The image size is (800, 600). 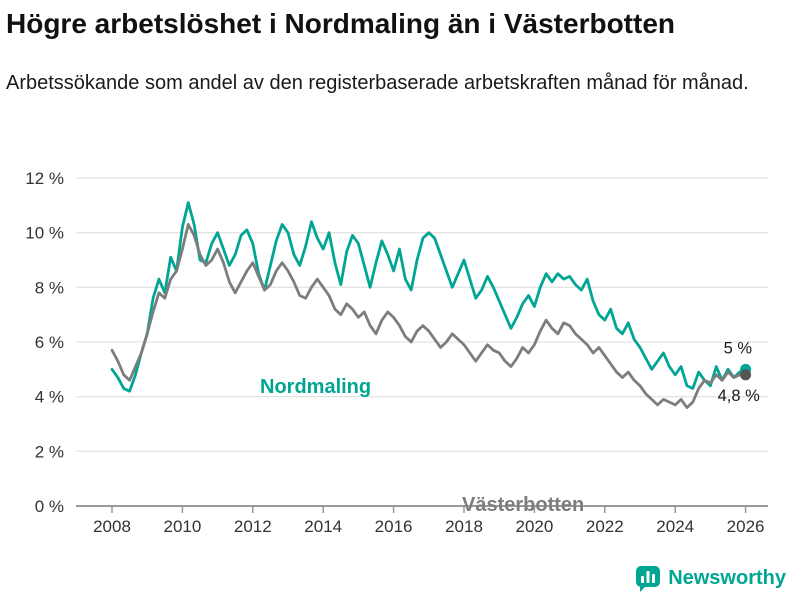 I want to click on svg-text: 8 %, so click(x=49, y=287).